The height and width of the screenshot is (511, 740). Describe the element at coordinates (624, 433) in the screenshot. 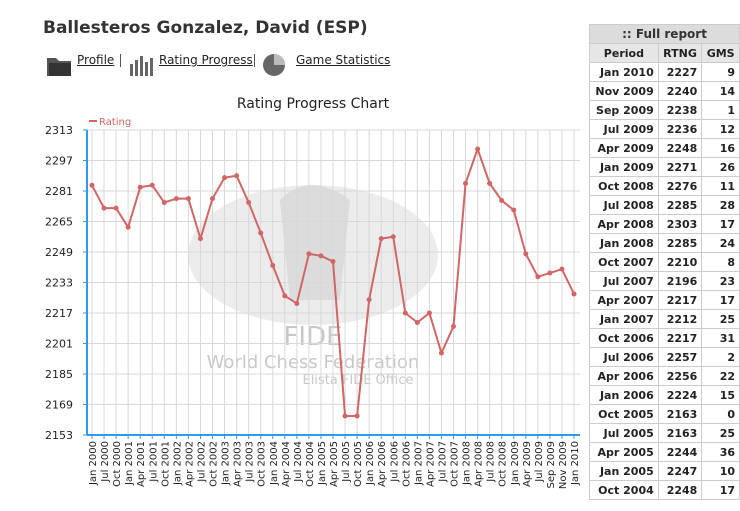

I see `table-cell: Jul 2005` at that location.